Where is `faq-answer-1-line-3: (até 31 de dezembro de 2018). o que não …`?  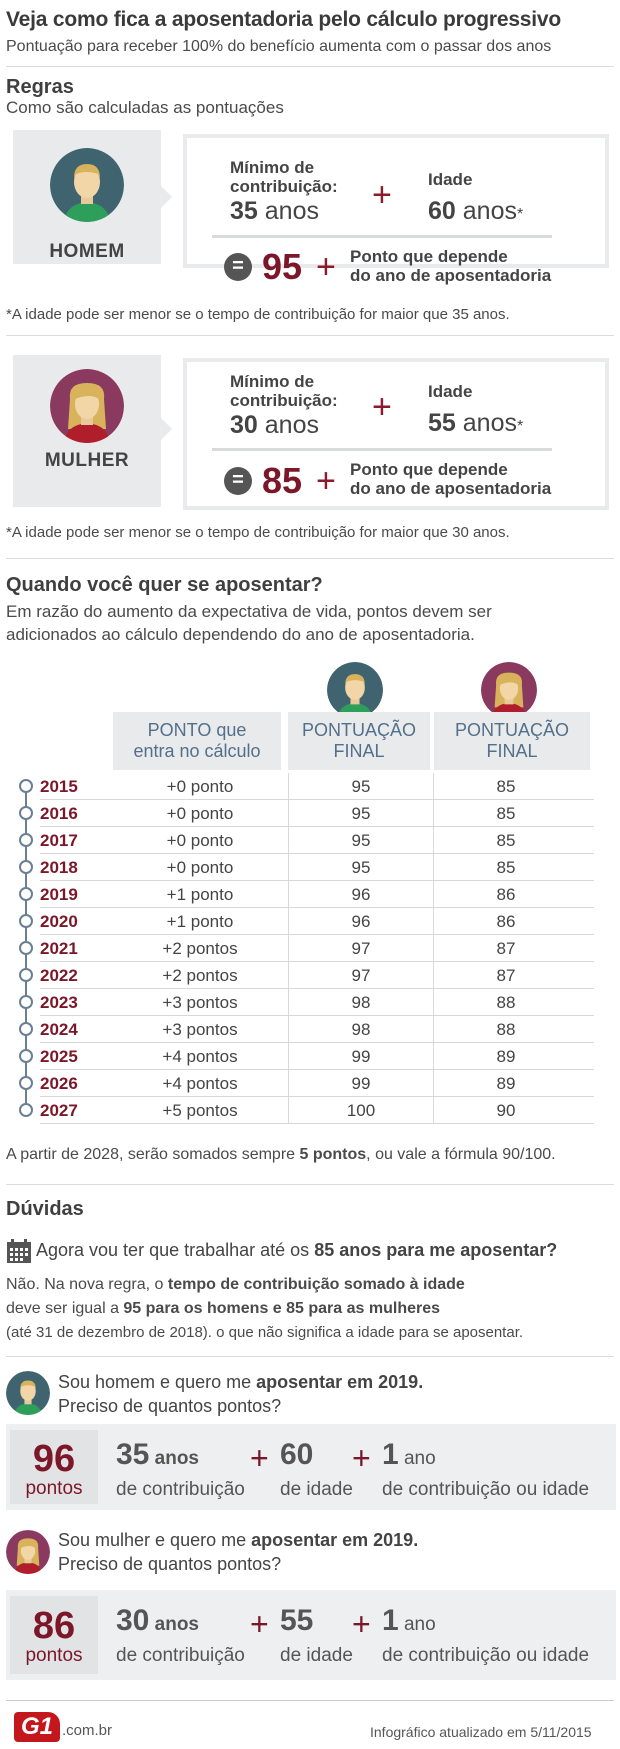 faq-answer-1-line-3: (até 31 de dezembro de 2018). o que não … is located at coordinates (265, 1332).